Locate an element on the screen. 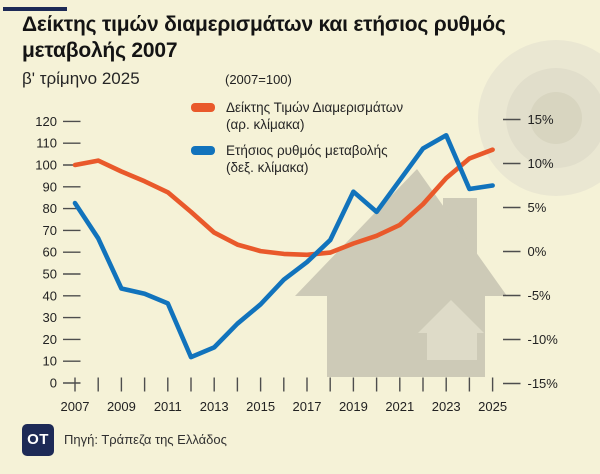 The image size is (600, 474). left-axis-tick-label: 80 is located at coordinates (50, 208).